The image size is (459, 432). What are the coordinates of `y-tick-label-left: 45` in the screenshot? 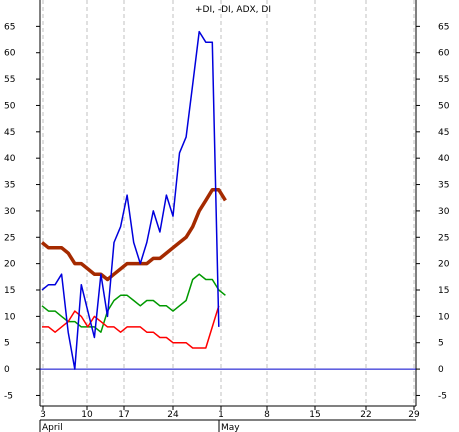 It's located at (9, 133).